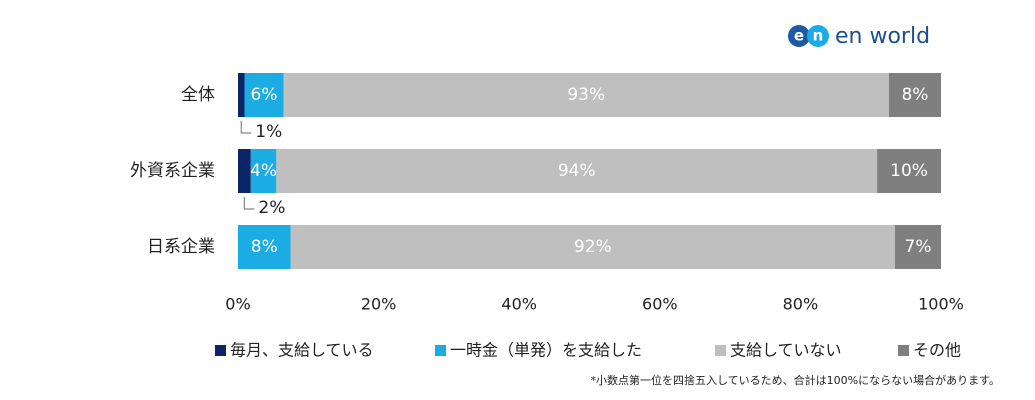 This screenshot has height=400, width=1035. I want to click on category-label: 日系企業, so click(181, 247).